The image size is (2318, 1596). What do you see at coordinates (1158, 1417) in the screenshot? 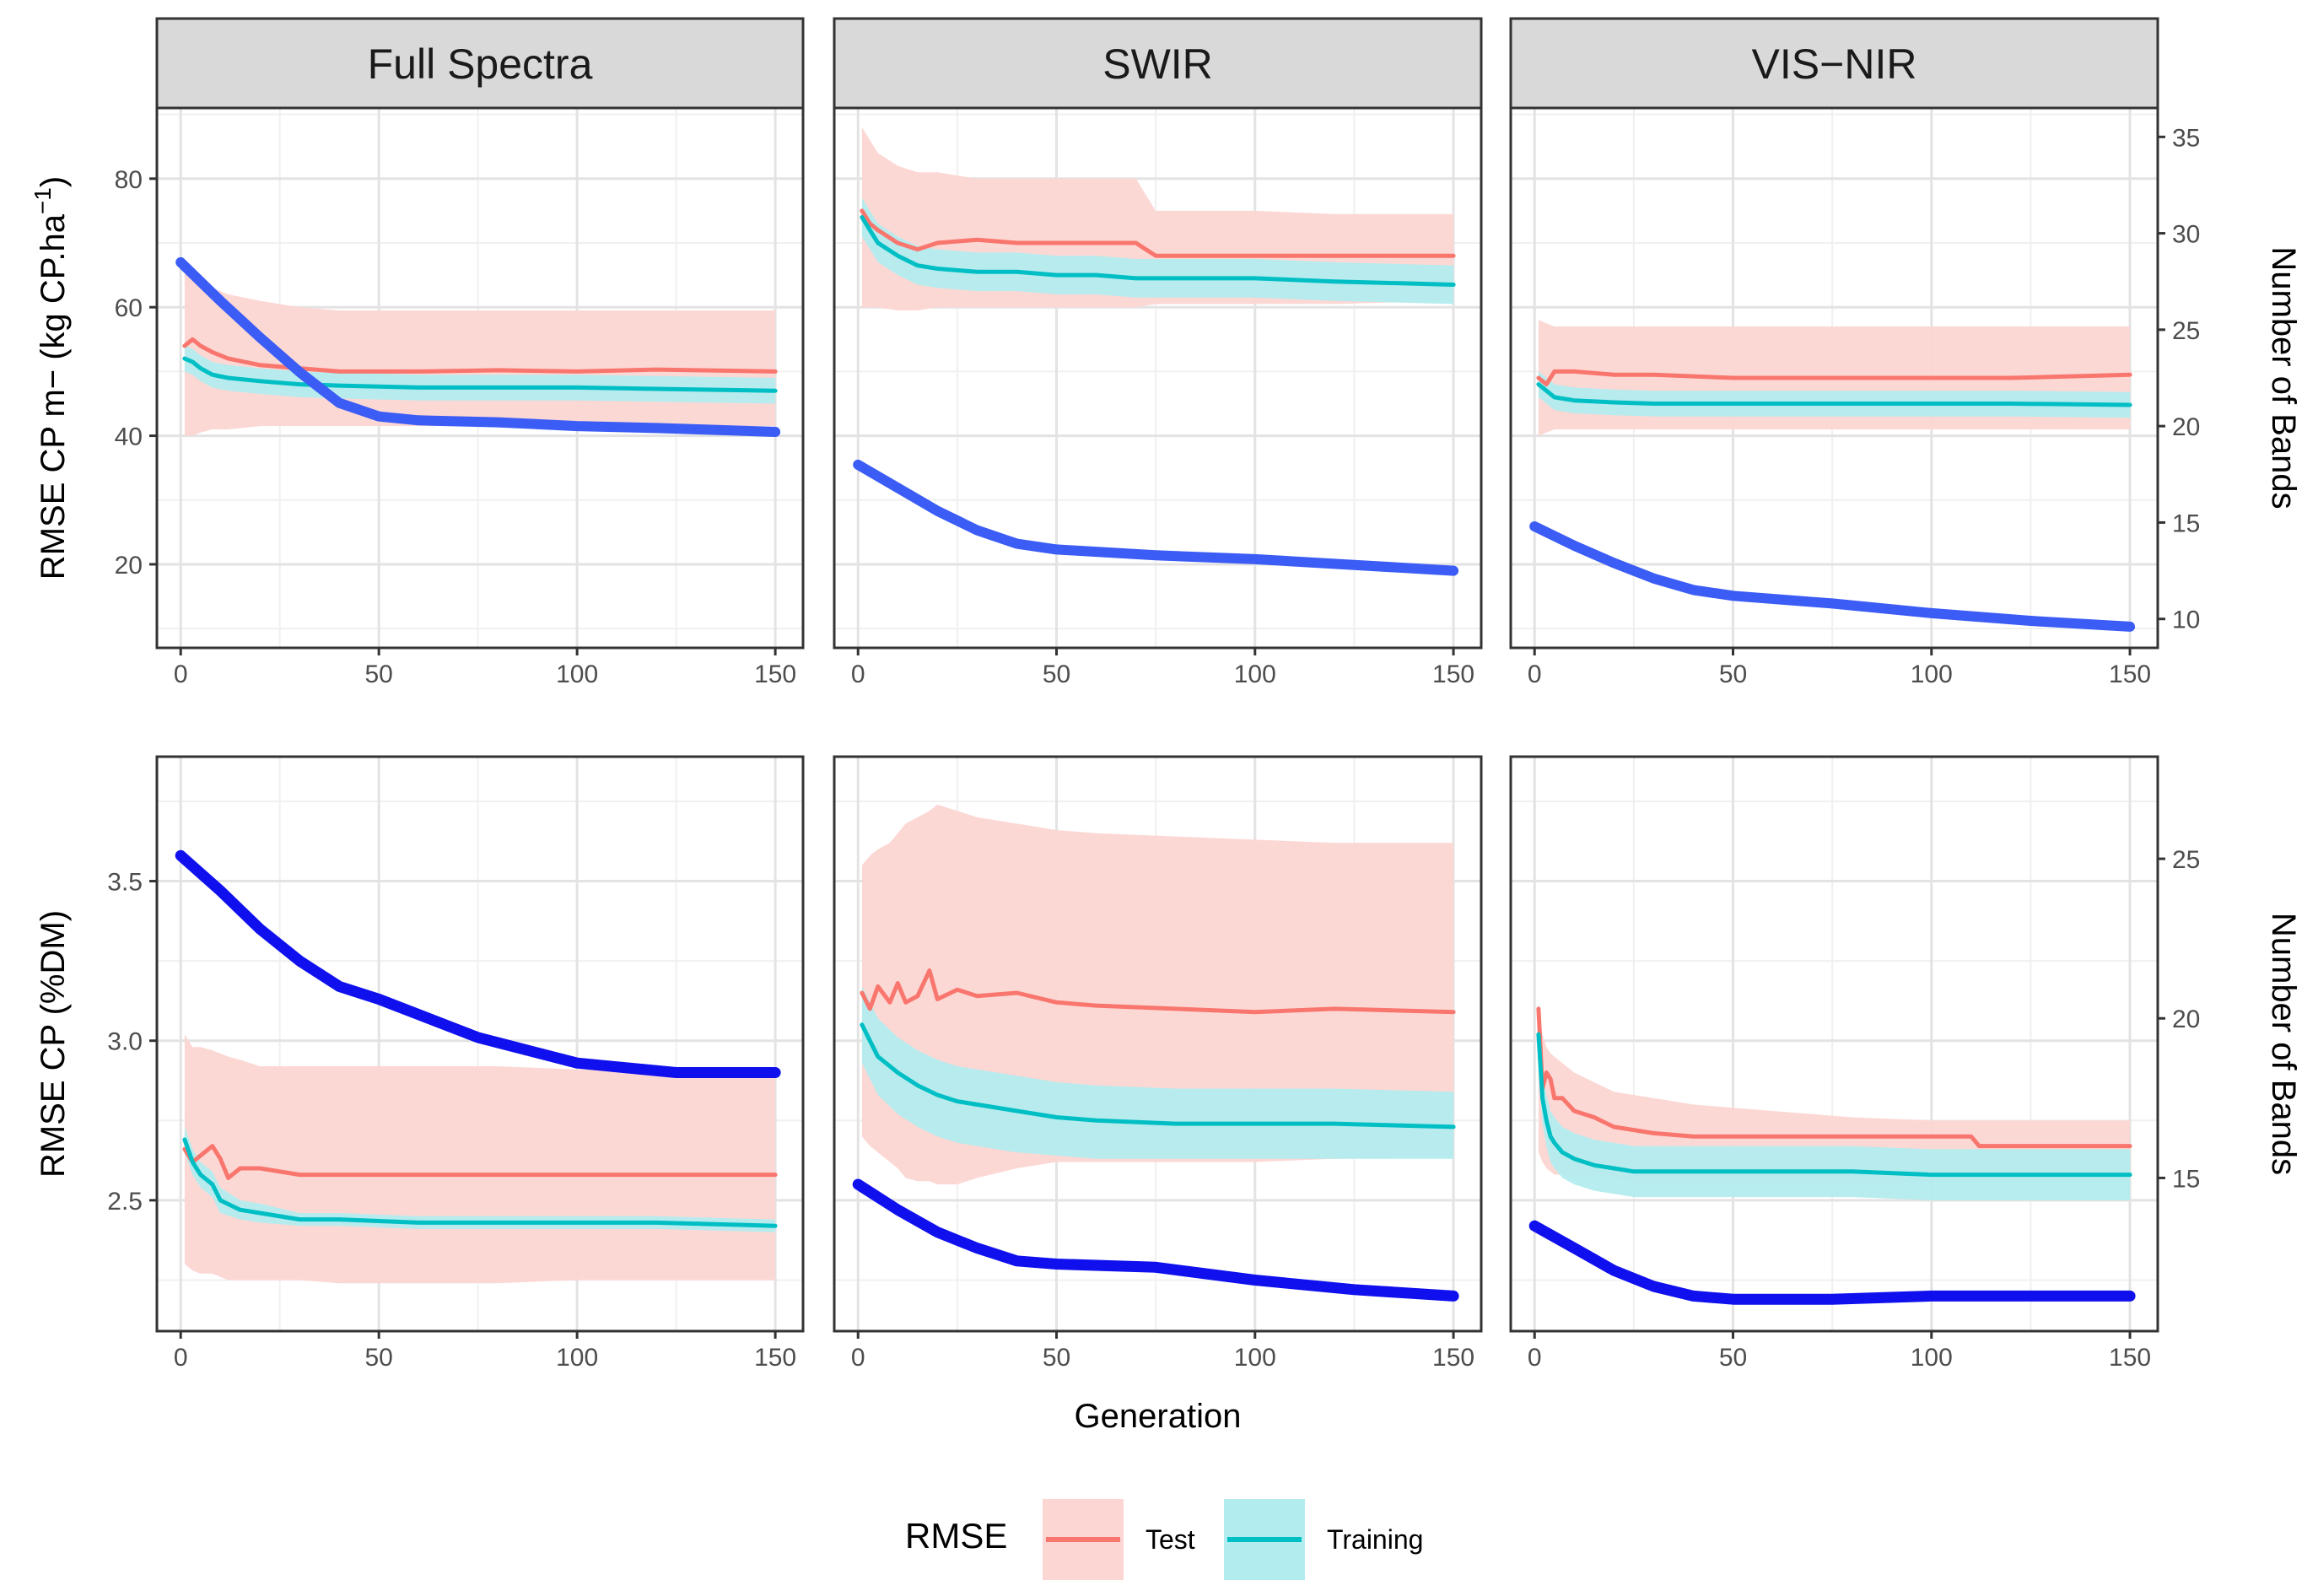
I see `x-axis-title: Generation` at bounding box center [1158, 1417].